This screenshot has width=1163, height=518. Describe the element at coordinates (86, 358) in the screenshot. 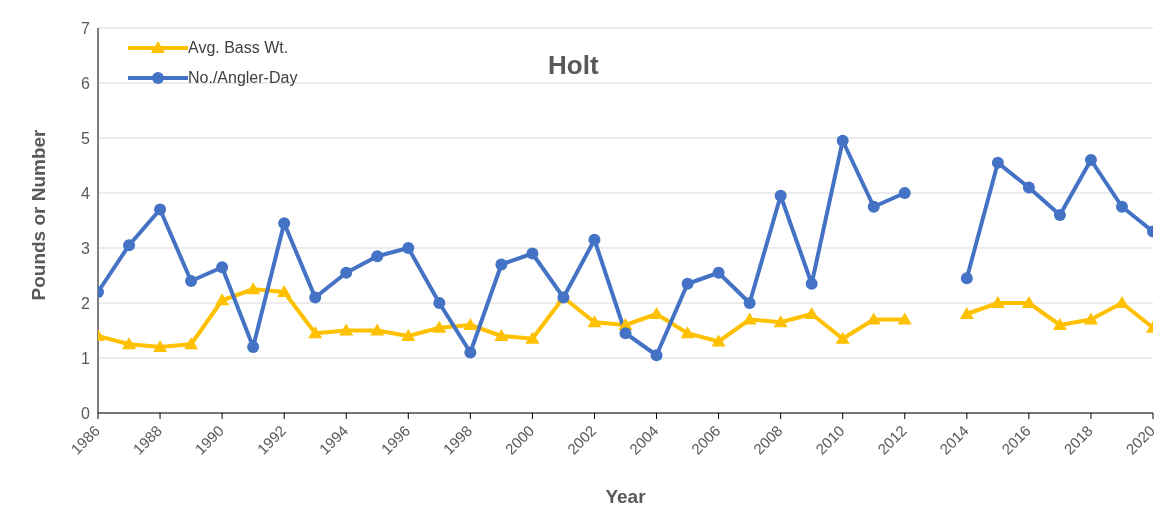

I see `y-tick-label: 1` at that location.